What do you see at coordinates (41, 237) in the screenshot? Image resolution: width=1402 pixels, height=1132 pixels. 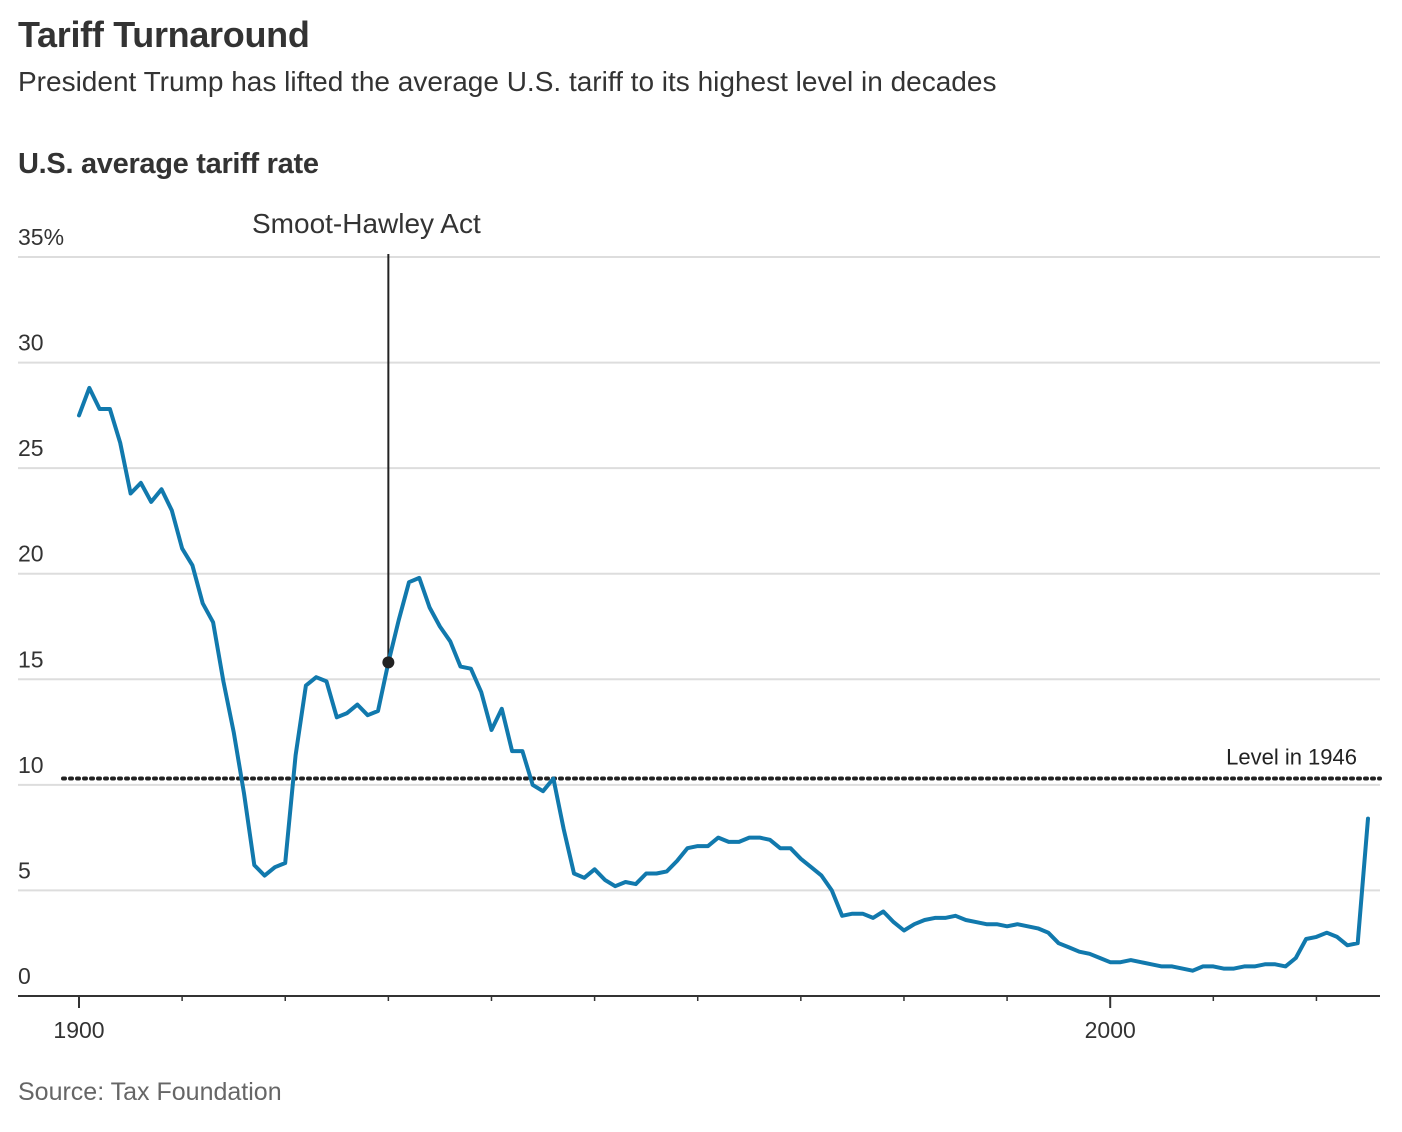 I see `y-tick-label: 35%` at bounding box center [41, 237].